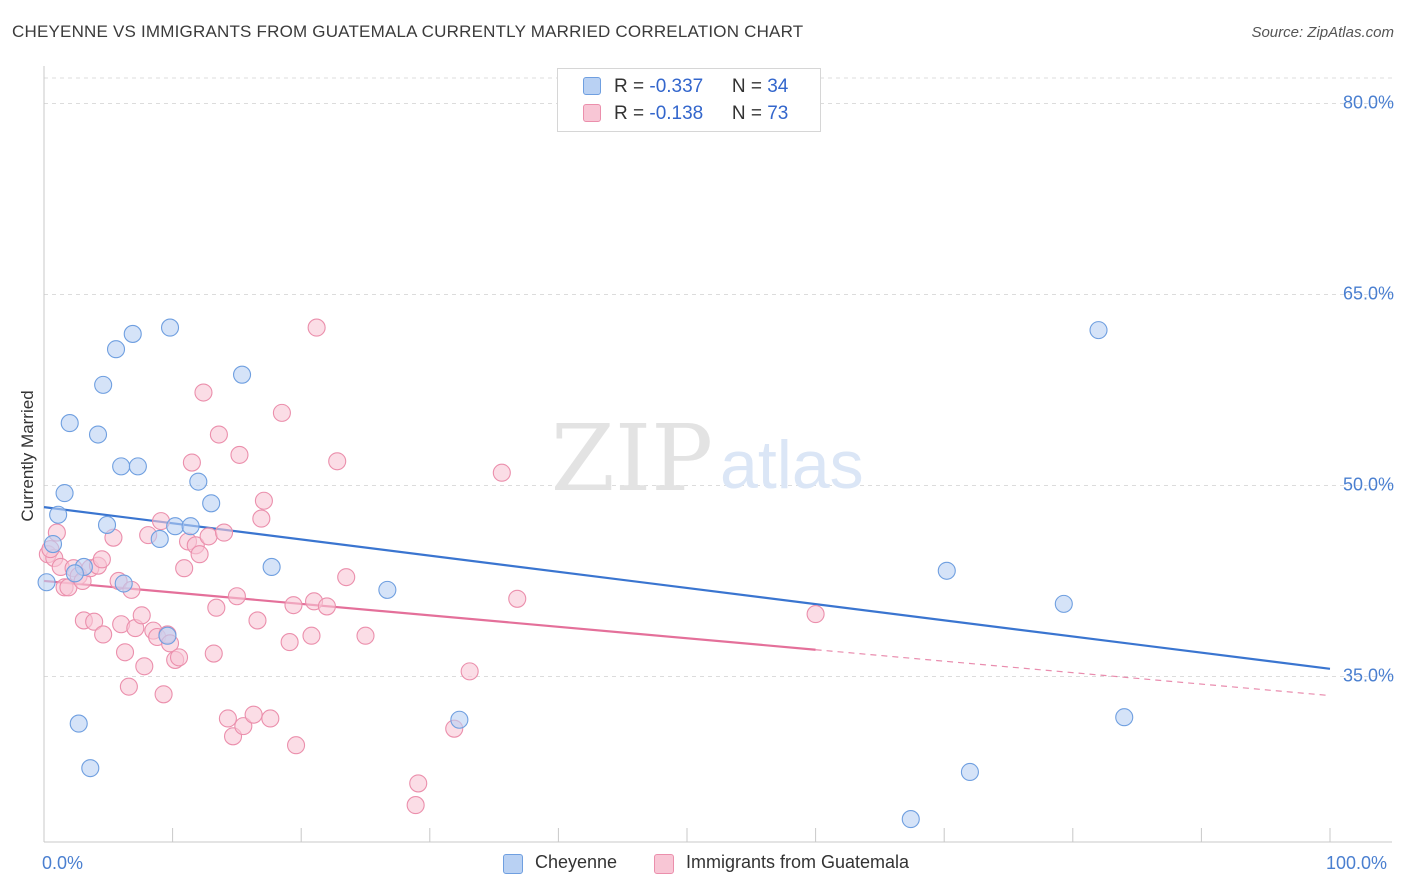 This screenshot has height=892, width=1406. I want to click on legend-label: Immigrants from Guatemala, so click(798, 862).